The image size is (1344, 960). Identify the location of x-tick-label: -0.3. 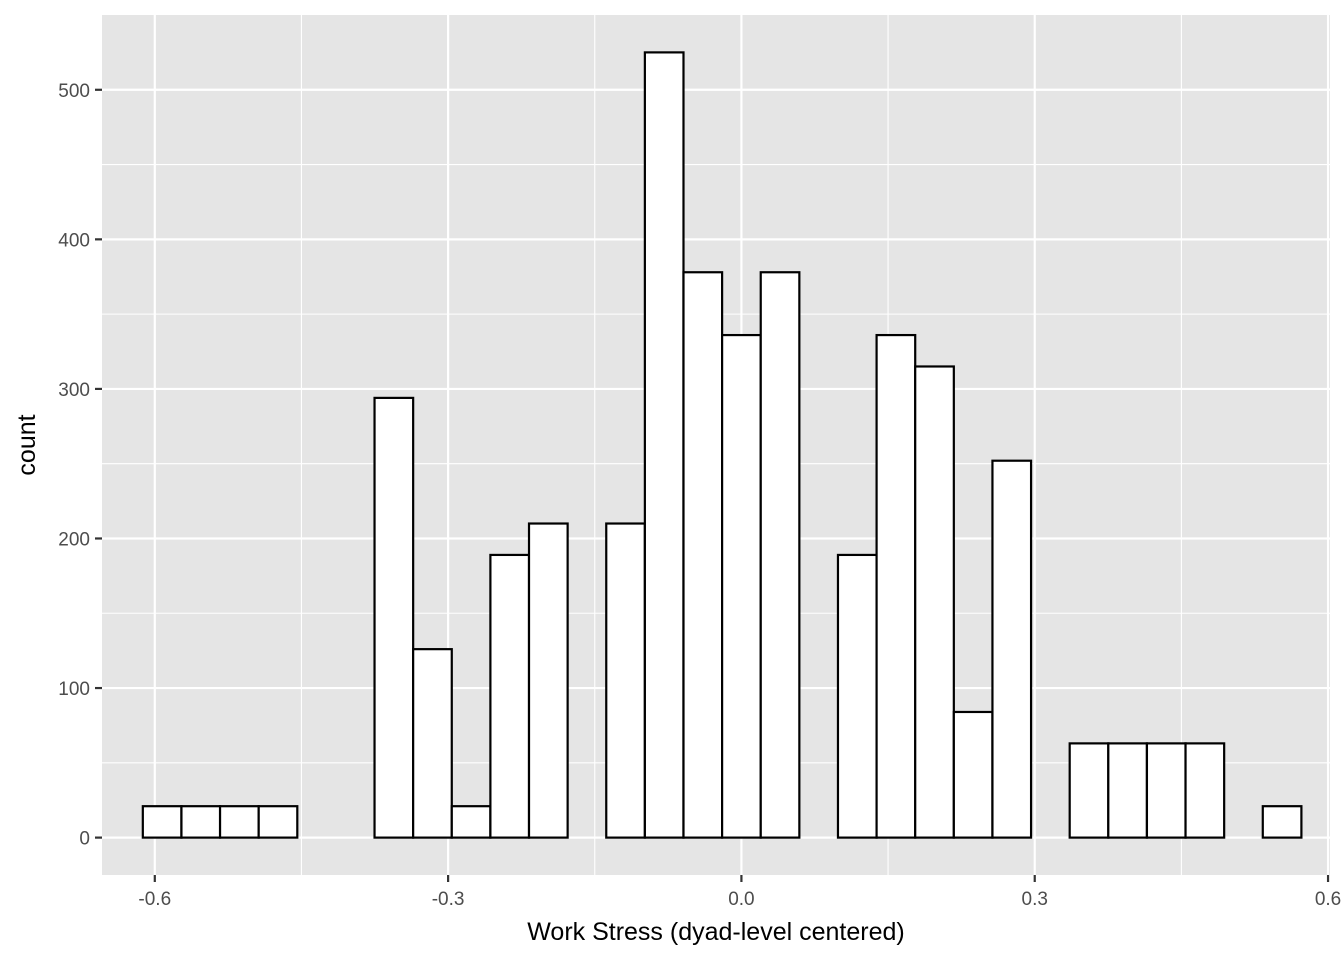
(448, 899).